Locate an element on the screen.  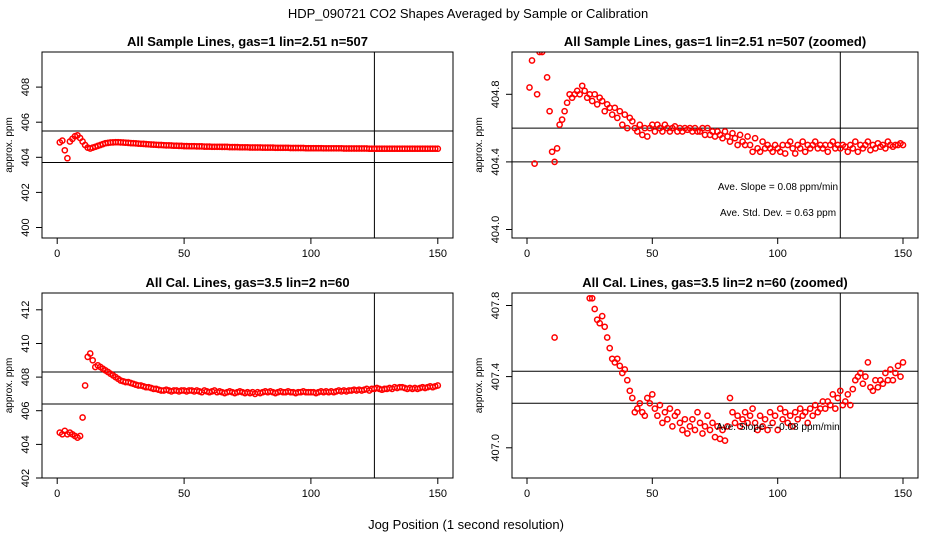
y-axis-label: approx. ppm is located at coordinates (9, 386).